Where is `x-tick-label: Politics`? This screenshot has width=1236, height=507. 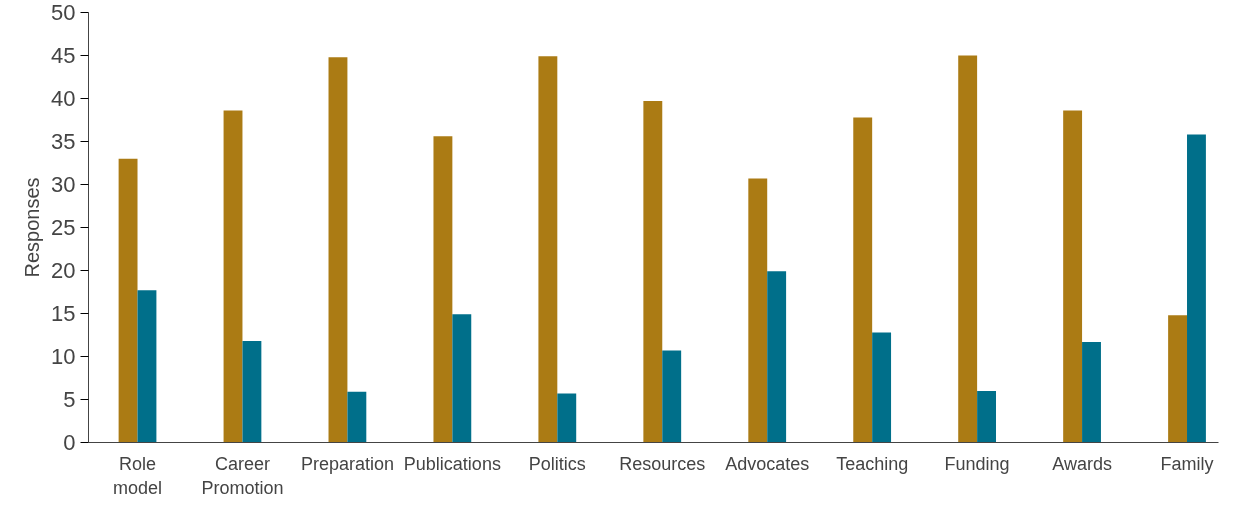 x-tick-label: Politics is located at coordinates (557, 463).